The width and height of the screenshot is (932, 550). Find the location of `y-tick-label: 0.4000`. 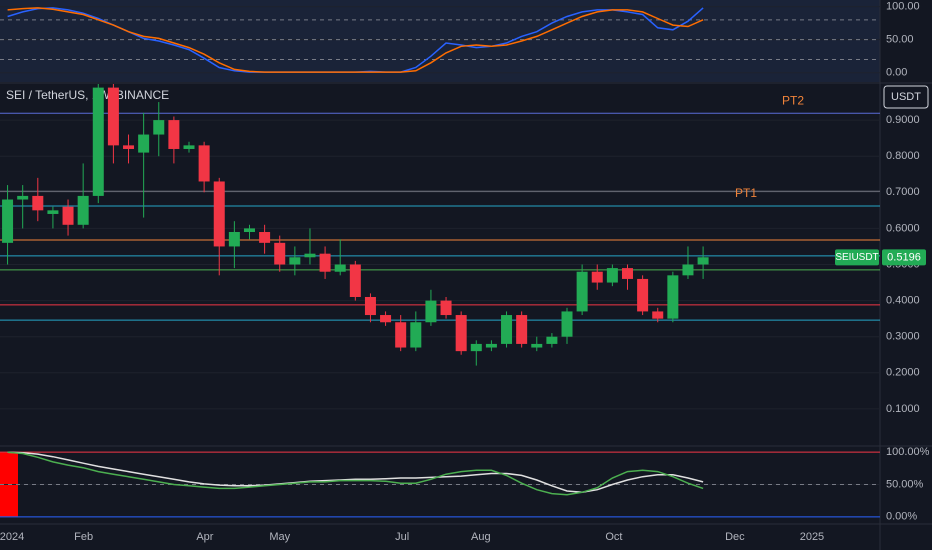

y-tick-label: 0.4000 is located at coordinates (903, 301).